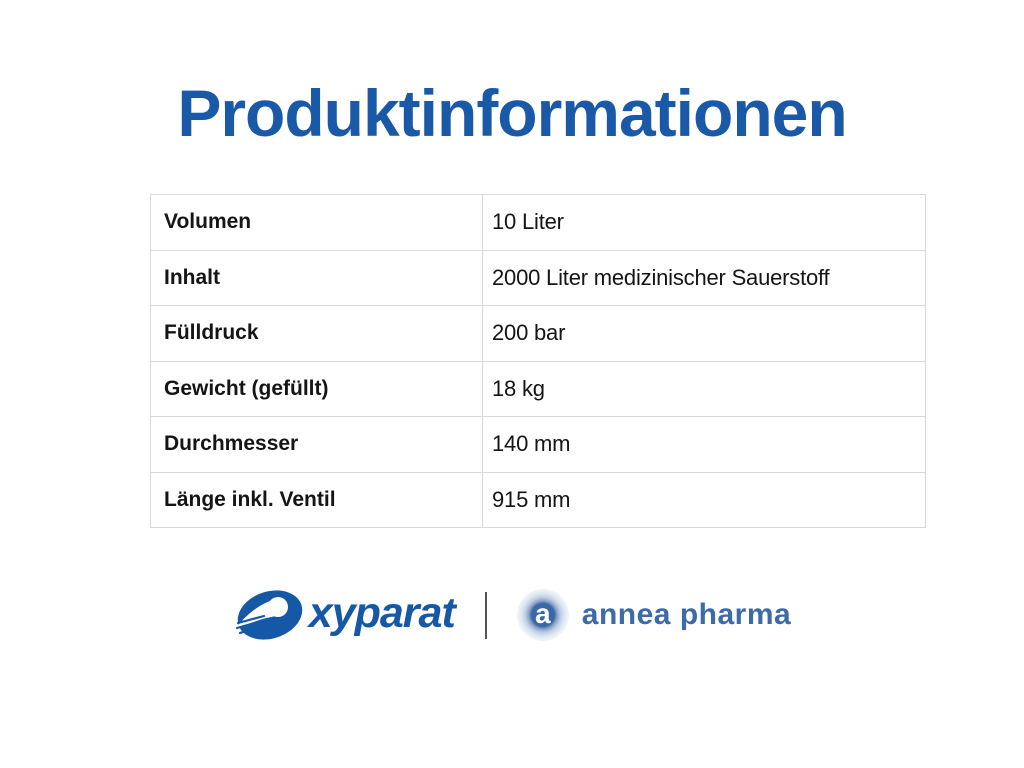 The image size is (1024, 768). What do you see at coordinates (316, 333) in the screenshot?
I see `table-label-fuelldruck: Fülldruck` at bounding box center [316, 333].